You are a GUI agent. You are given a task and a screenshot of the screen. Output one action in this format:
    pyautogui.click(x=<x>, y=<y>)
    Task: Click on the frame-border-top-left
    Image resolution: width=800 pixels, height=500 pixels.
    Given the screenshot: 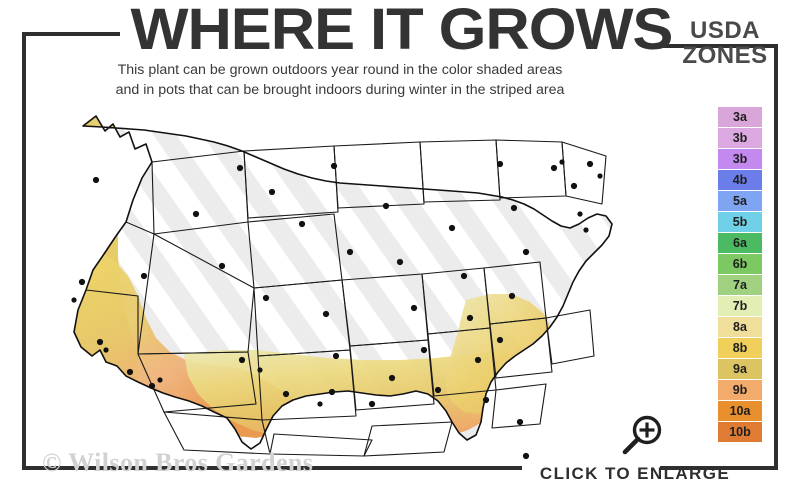 What is the action you would take?
    pyautogui.click(x=71, y=34)
    